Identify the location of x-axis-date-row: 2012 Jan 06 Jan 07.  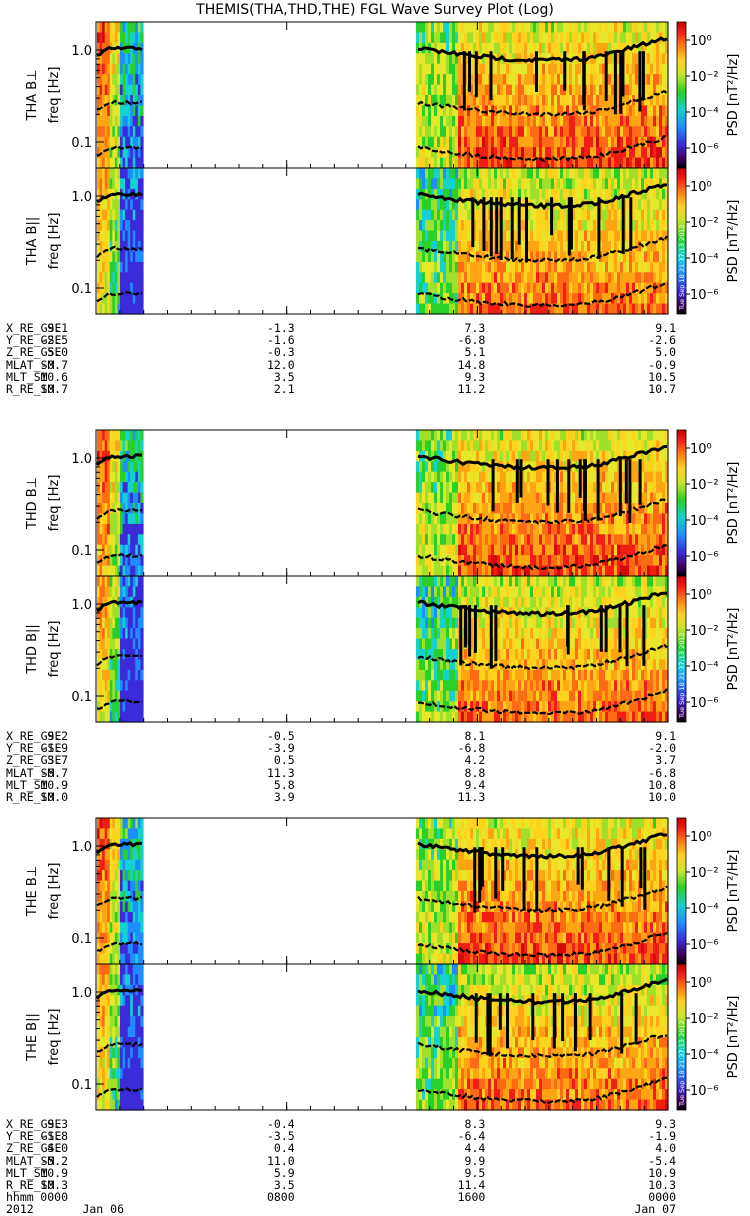
(356, 1209).